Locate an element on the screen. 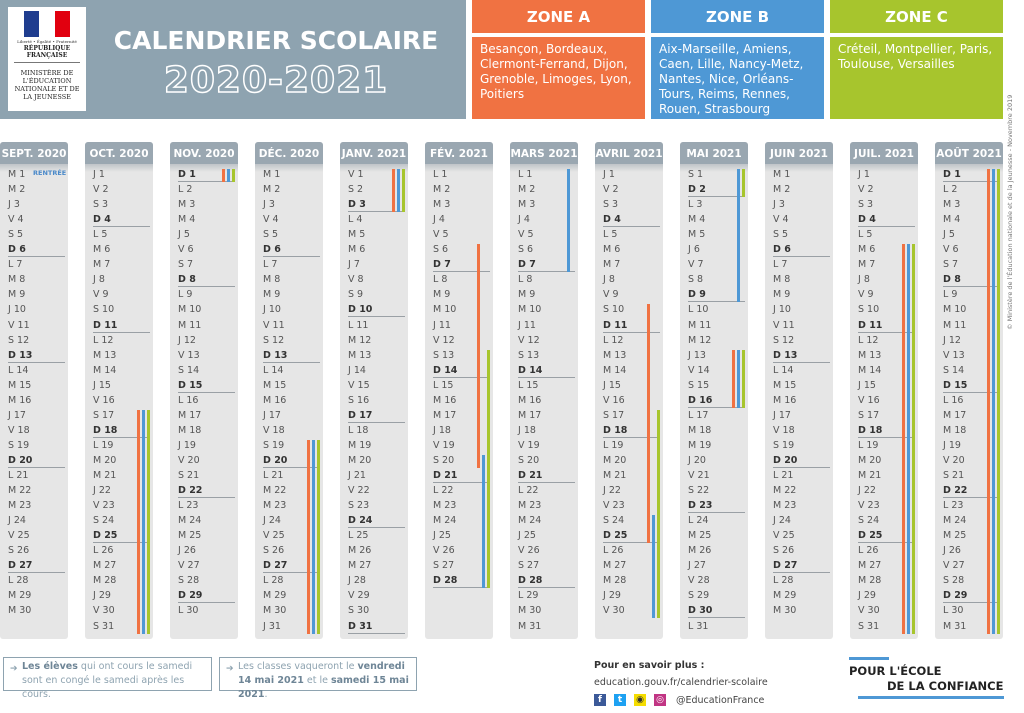  day-cell: L 19 is located at coordinates (868, 445).